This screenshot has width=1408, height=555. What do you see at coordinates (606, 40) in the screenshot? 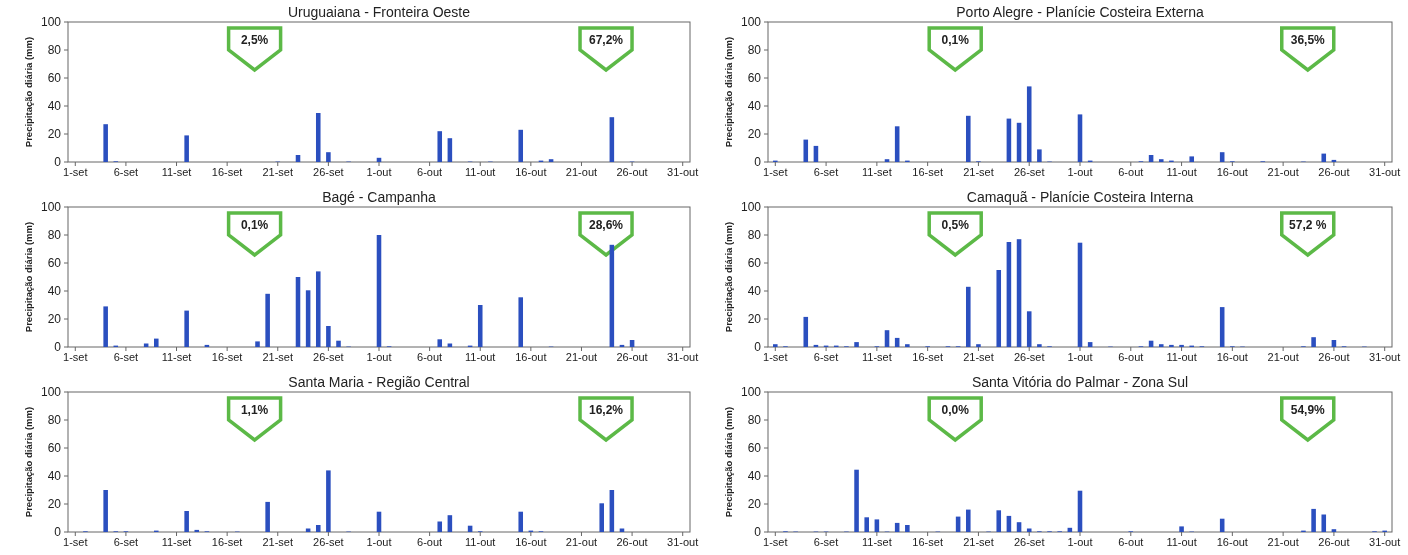
I see `annotation: 67,2%` at bounding box center [606, 40].